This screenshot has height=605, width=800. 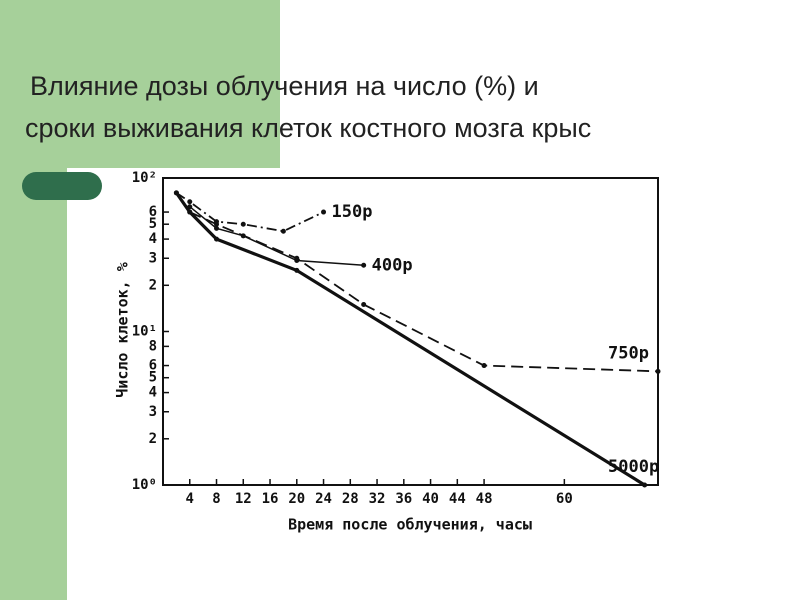 What do you see at coordinates (62, 186) in the screenshot?
I see `accent-bar` at bounding box center [62, 186].